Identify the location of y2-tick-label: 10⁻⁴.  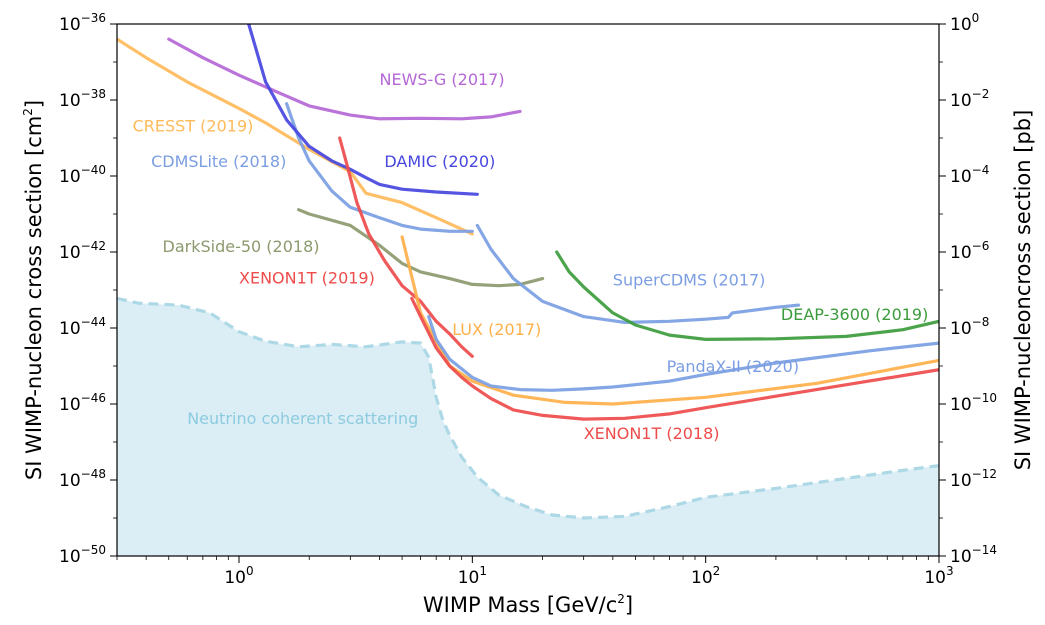
(969, 175).